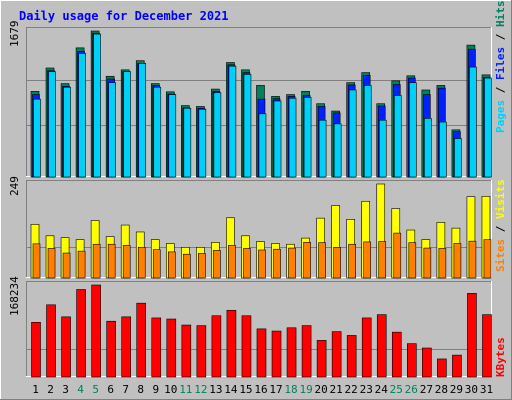  I want to click on x-tick-day-19: 19, so click(305, 389).